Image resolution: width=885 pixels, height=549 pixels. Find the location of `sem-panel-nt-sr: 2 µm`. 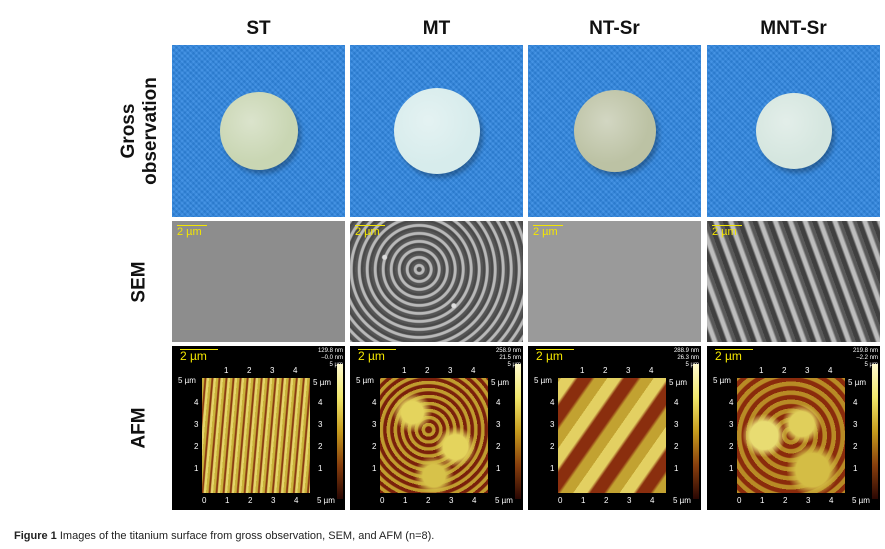

sem-panel-nt-sr: 2 µm is located at coordinates (614, 281).